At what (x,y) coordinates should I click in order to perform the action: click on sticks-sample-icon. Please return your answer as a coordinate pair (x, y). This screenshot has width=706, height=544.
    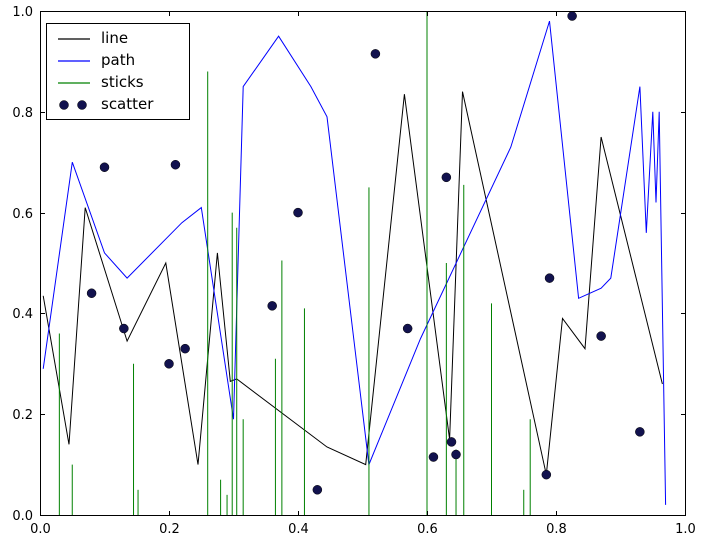
    Looking at the image, I should click on (74, 82).